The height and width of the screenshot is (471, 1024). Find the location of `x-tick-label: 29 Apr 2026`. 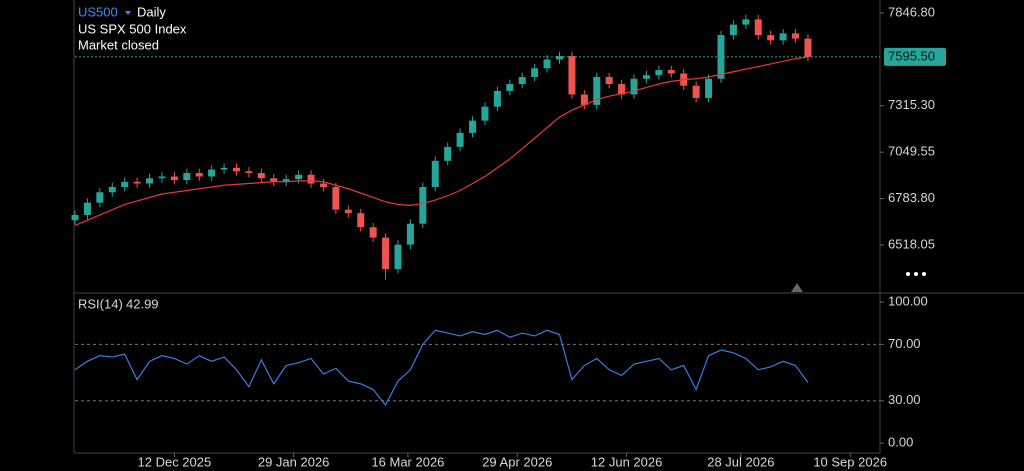

x-tick-label: 29 Apr 2026 is located at coordinates (517, 461).